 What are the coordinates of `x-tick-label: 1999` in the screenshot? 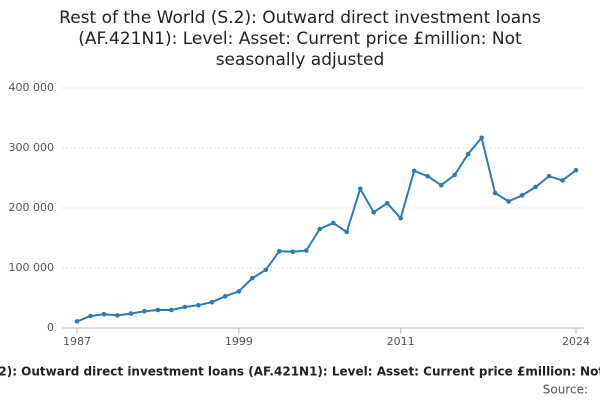 It's located at (239, 341).